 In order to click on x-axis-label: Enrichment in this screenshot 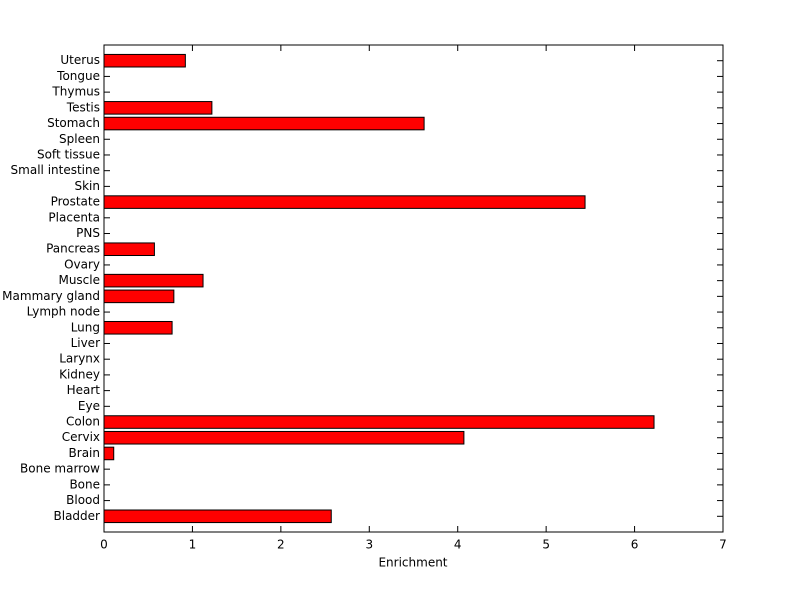, I will do `click(412, 563)`.